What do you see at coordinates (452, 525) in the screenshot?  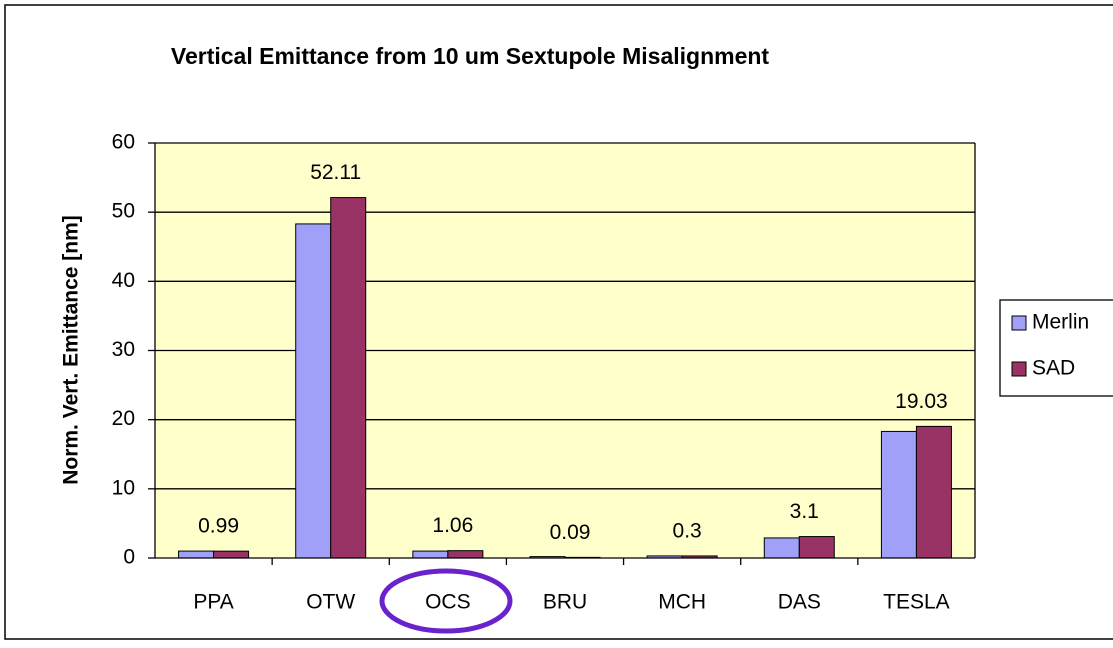 I see `data-label: 1.06` at bounding box center [452, 525].